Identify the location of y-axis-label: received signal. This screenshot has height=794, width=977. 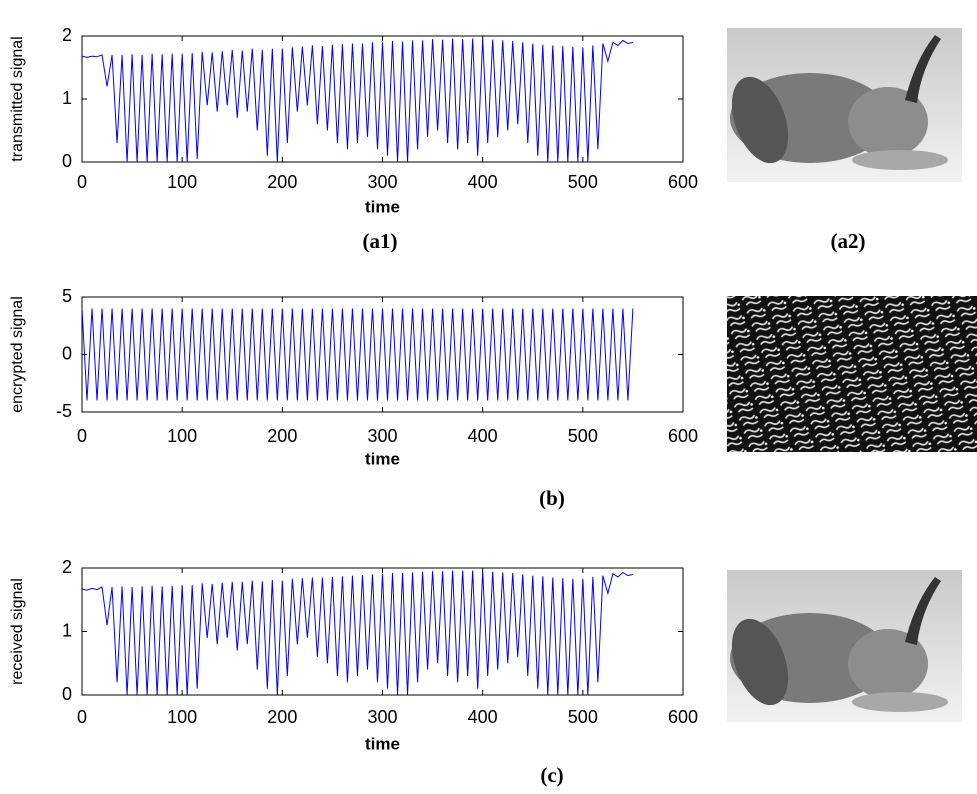
(17, 631).